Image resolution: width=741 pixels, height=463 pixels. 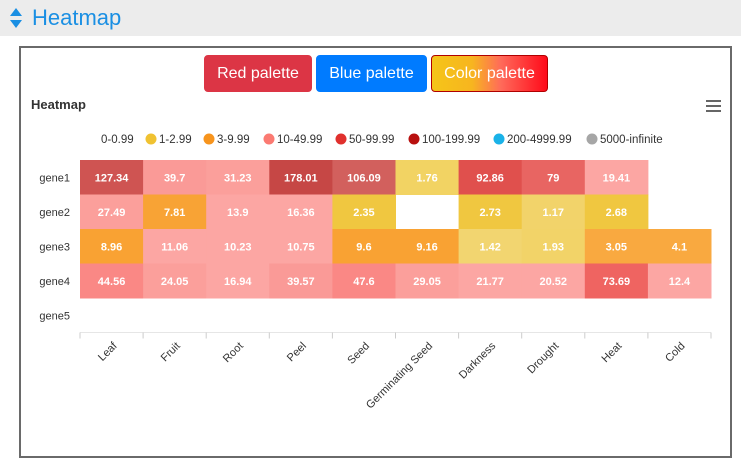 What do you see at coordinates (371, 73) in the screenshot?
I see `blue-palette-button: Blue palette` at bounding box center [371, 73].